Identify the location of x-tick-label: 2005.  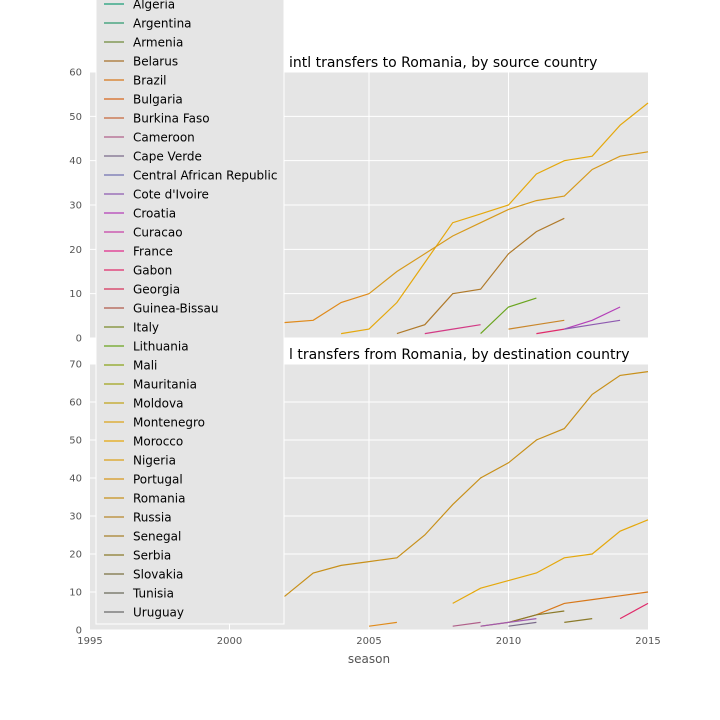
(368, 641).